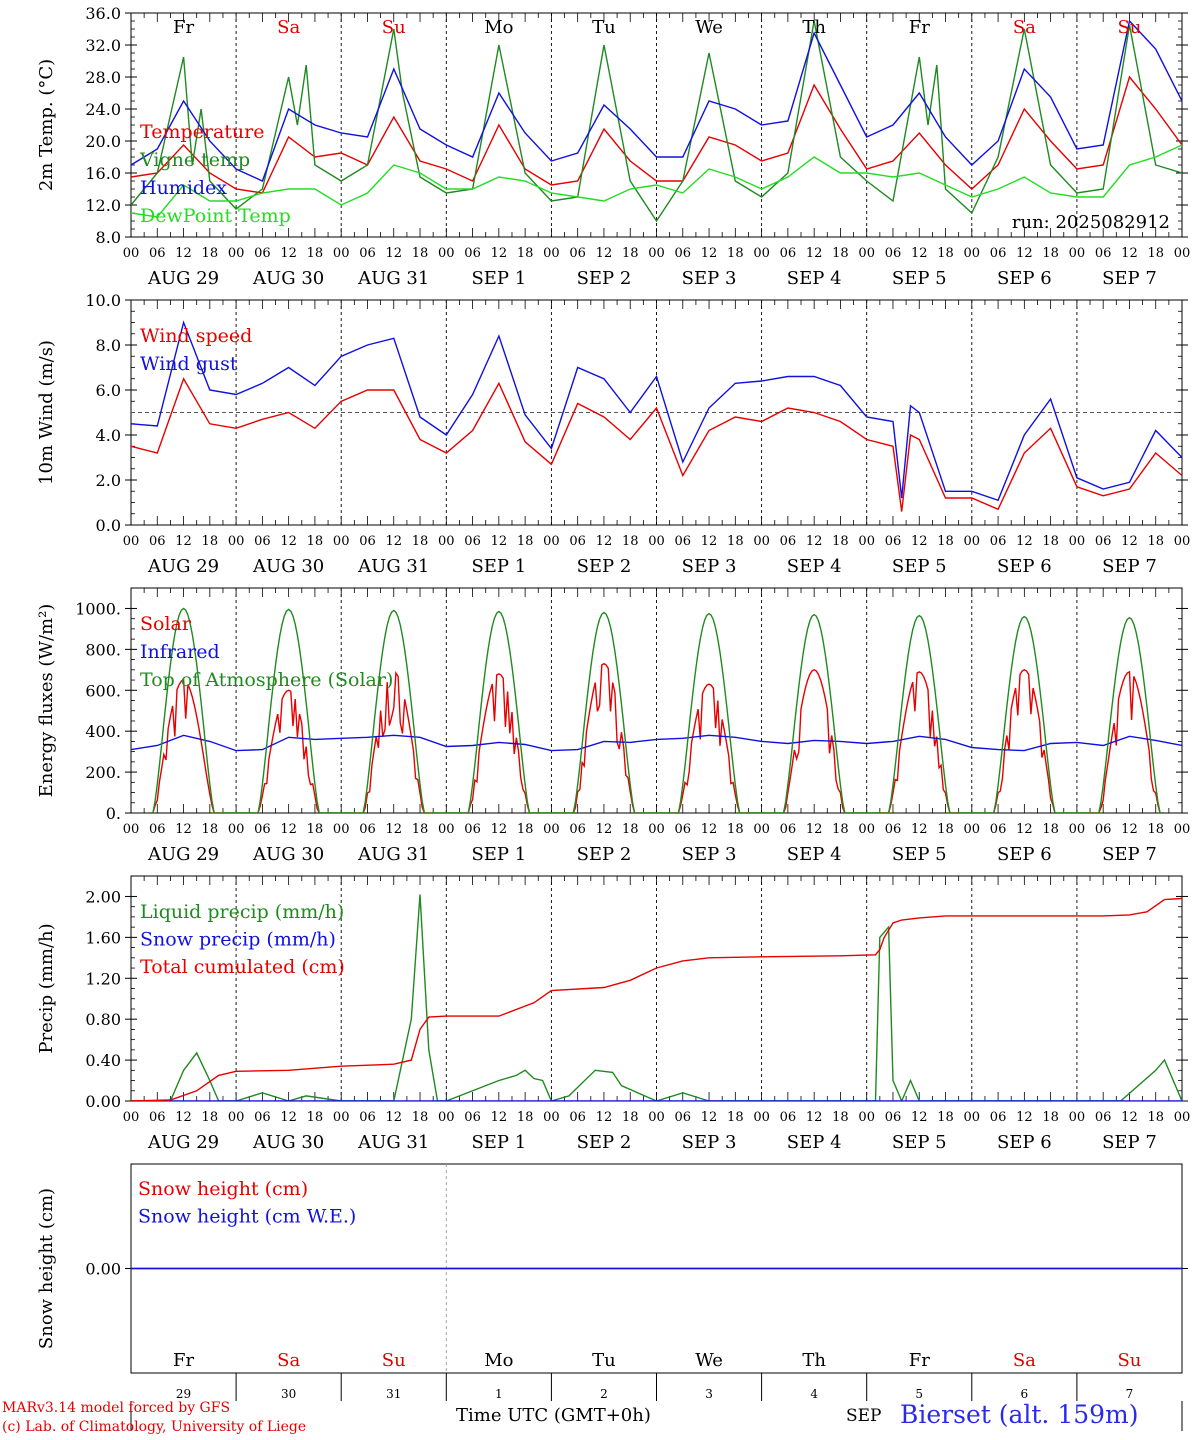 The height and width of the screenshot is (1440, 1194). What do you see at coordinates (604, 1394) in the screenshot?
I see `day-number: 2` at bounding box center [604, 1394].